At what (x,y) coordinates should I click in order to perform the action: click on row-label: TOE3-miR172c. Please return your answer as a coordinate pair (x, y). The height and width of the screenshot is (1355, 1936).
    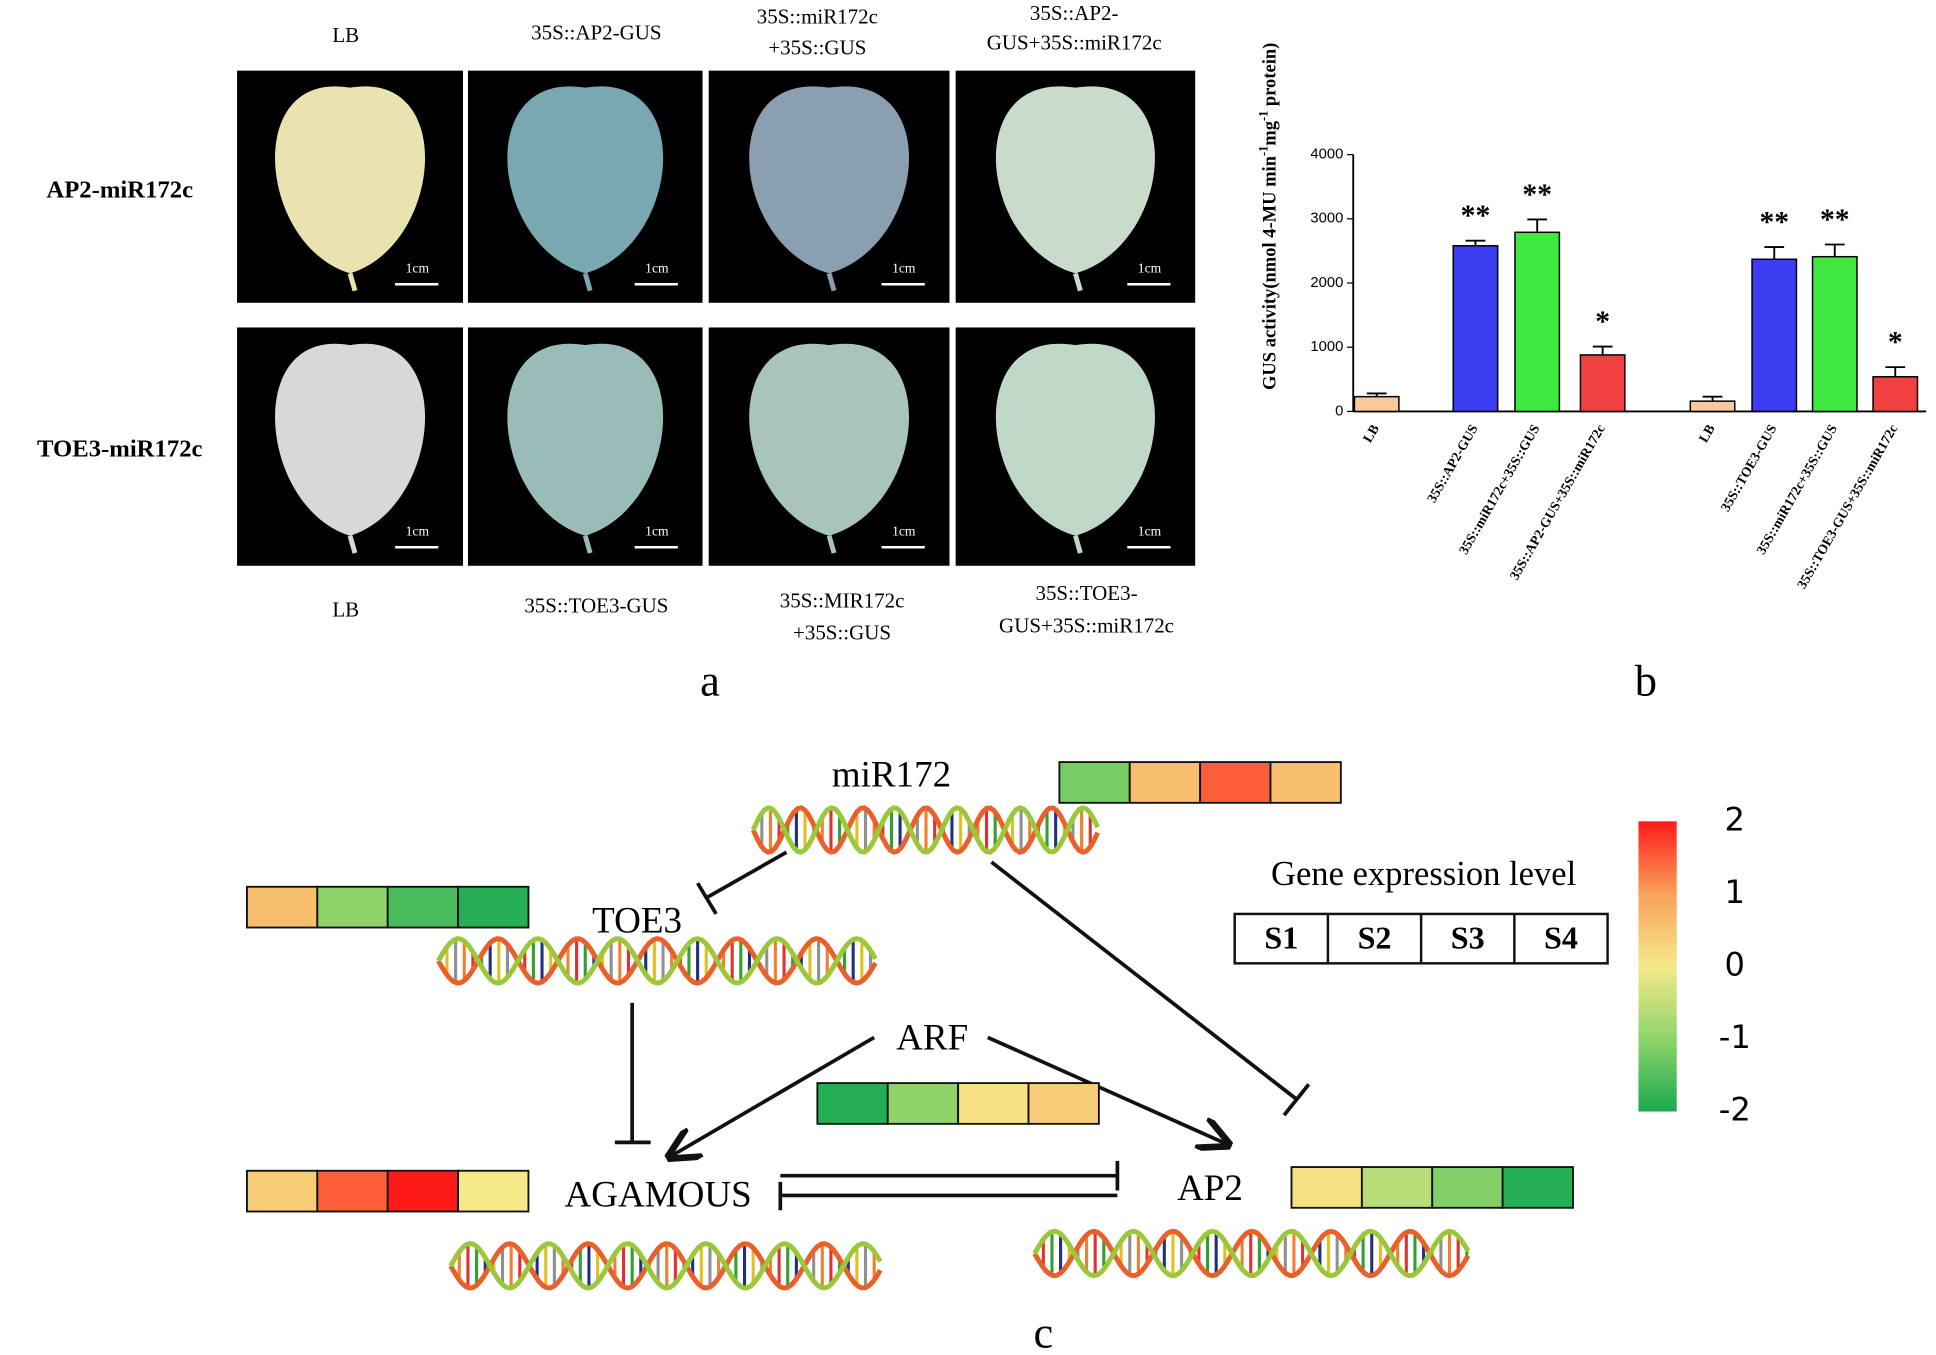
    Looking at the image, I should click on (120, 449).